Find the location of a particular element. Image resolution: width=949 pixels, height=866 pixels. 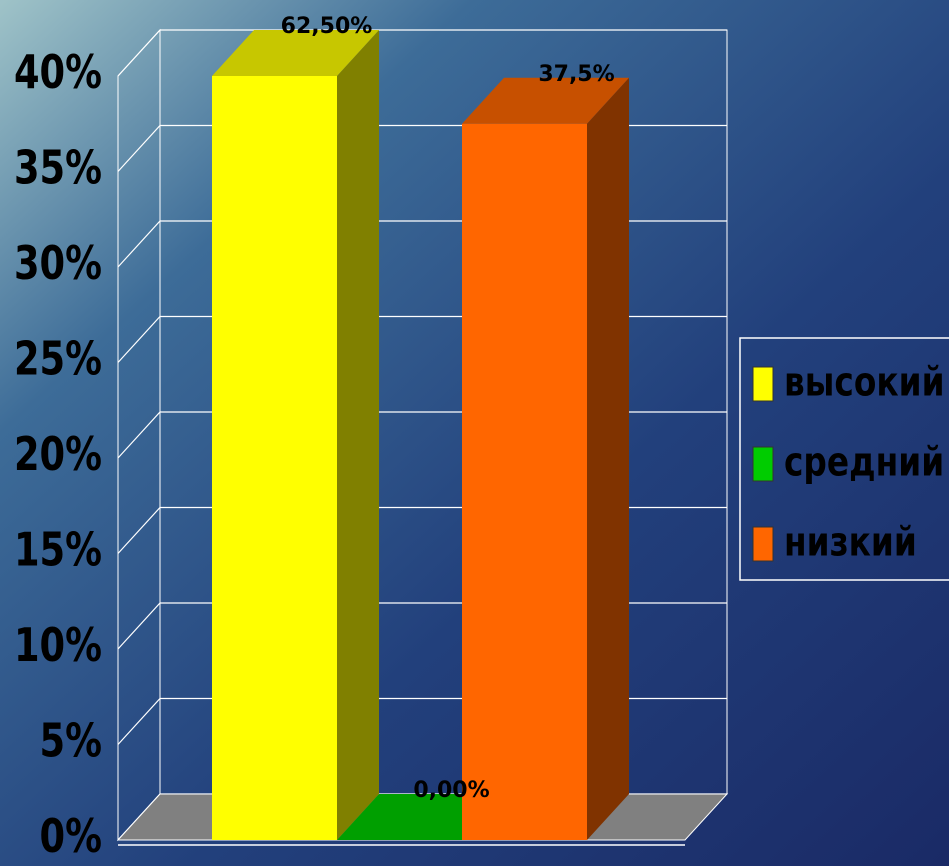

y-tick-label: 0% is located at coordinates (71, 836).